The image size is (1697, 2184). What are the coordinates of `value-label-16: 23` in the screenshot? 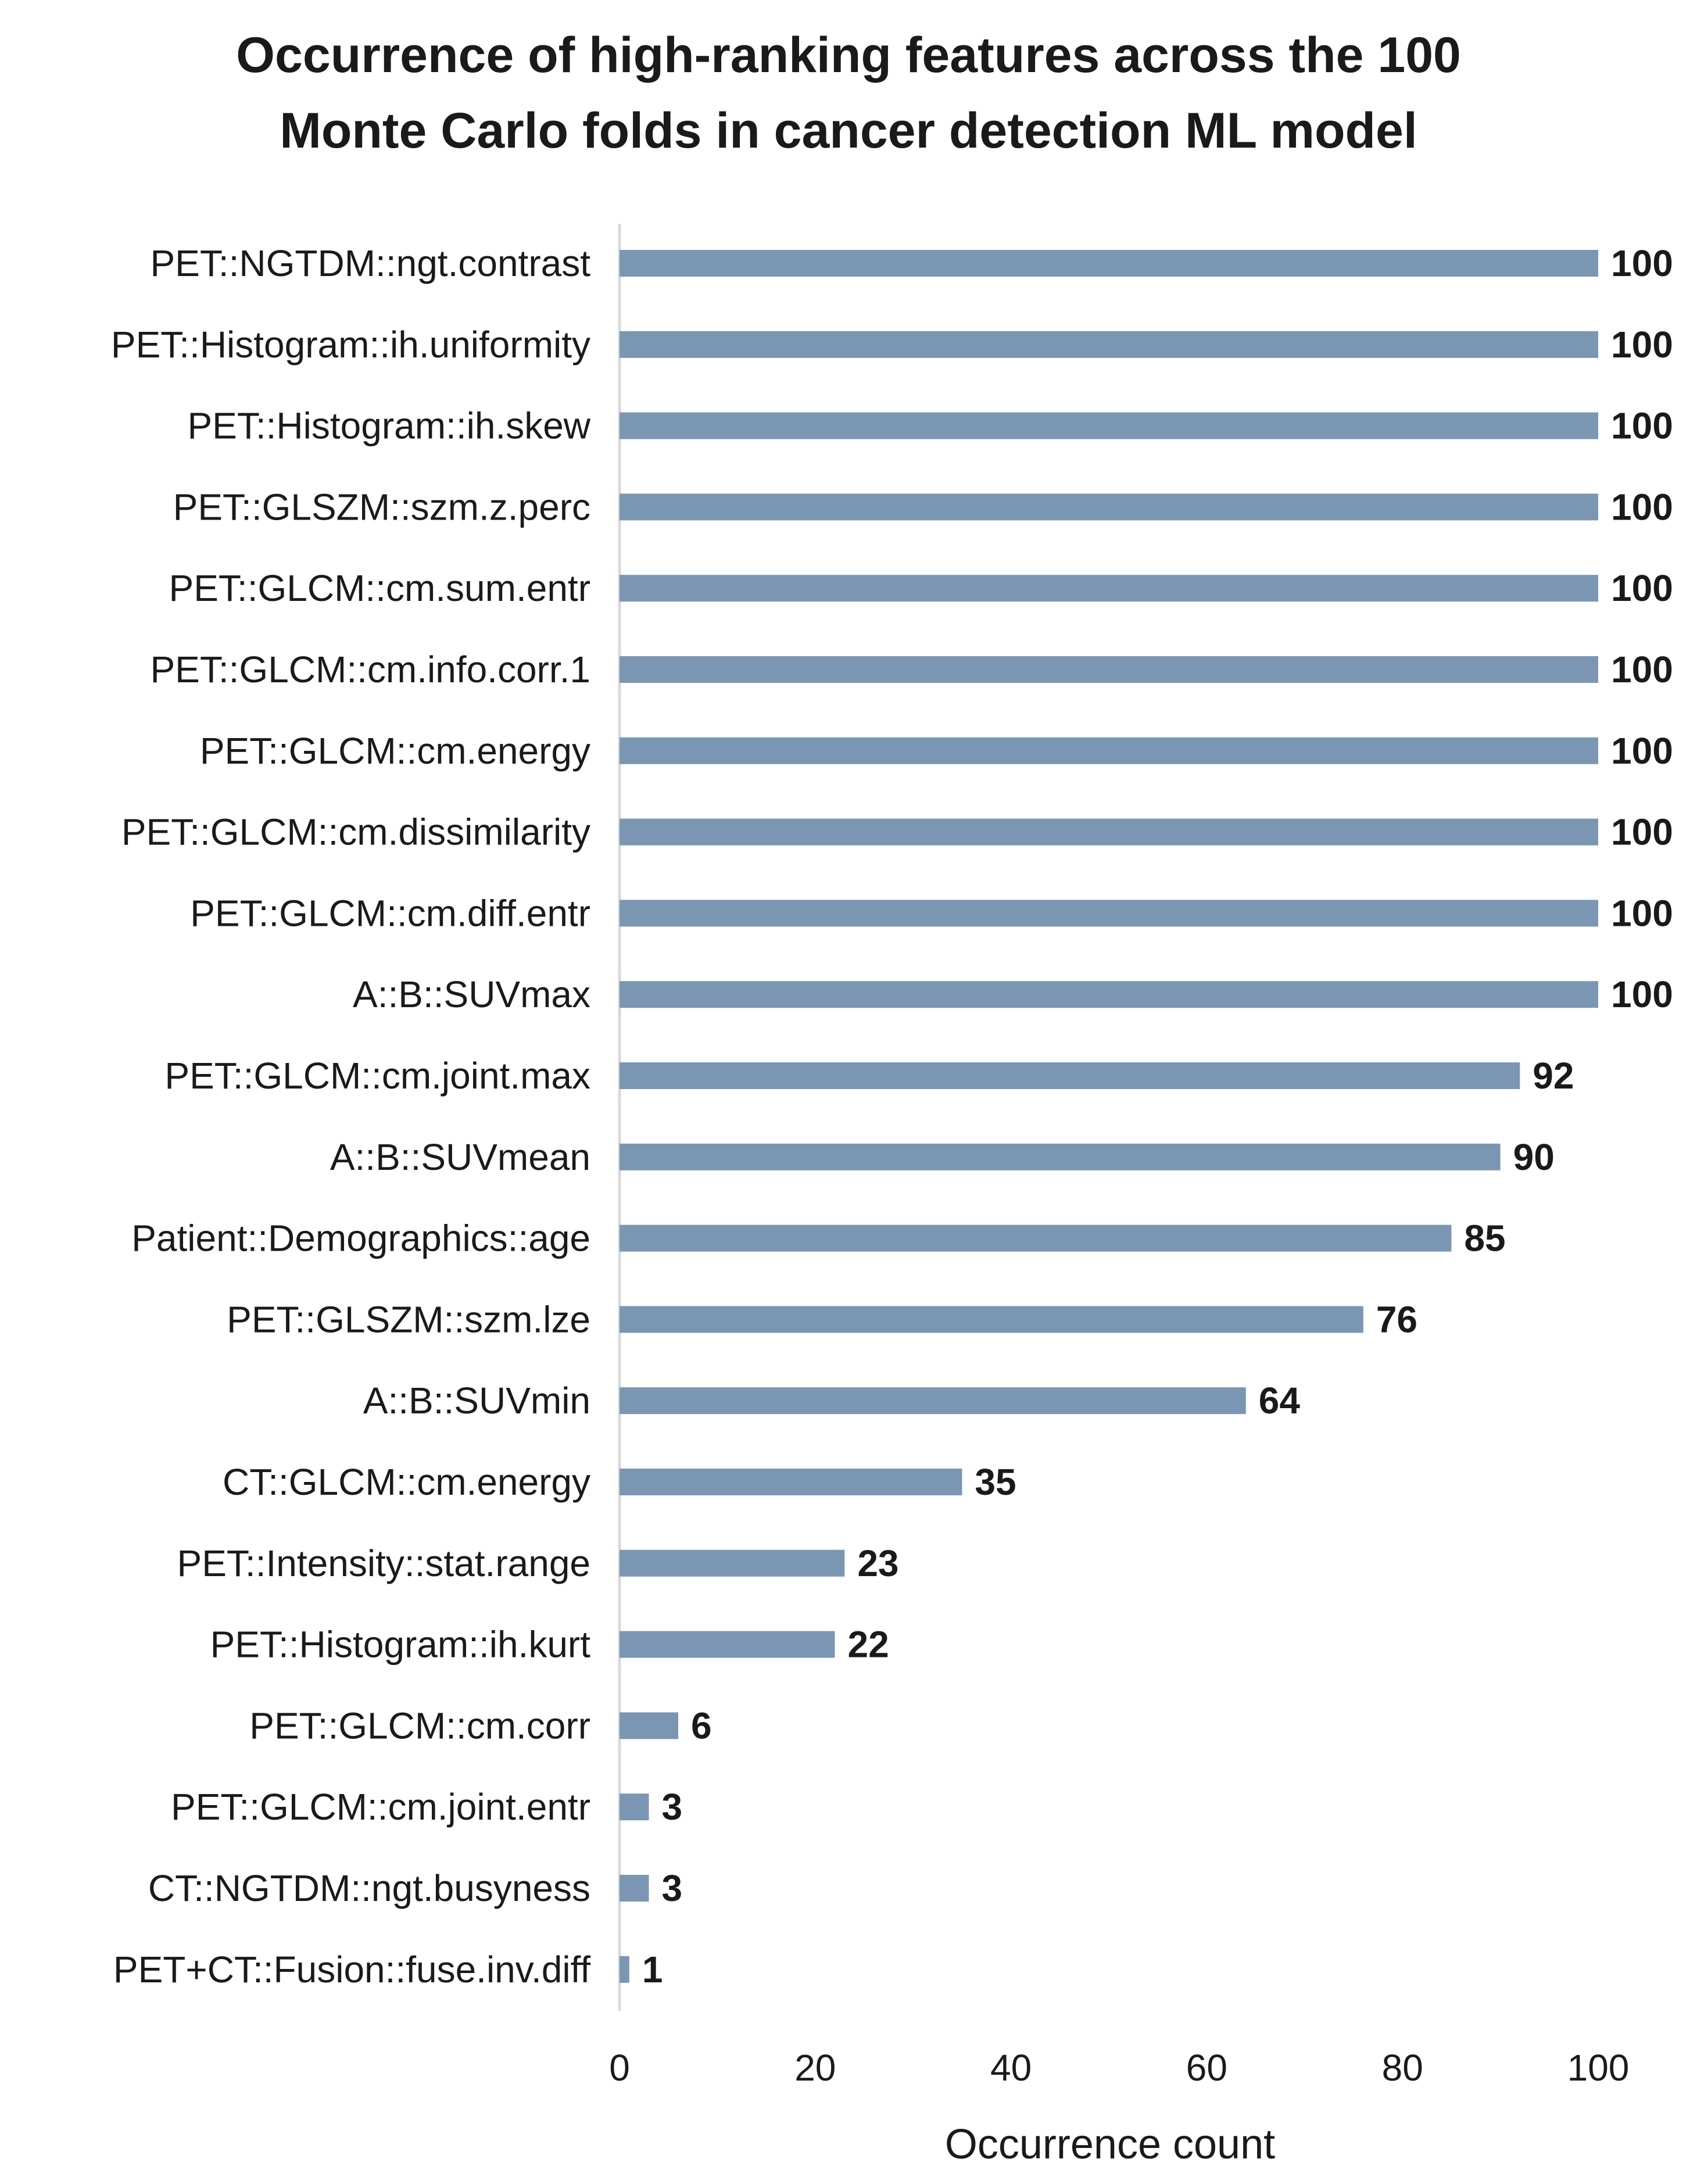 It's located at (877, 1563).